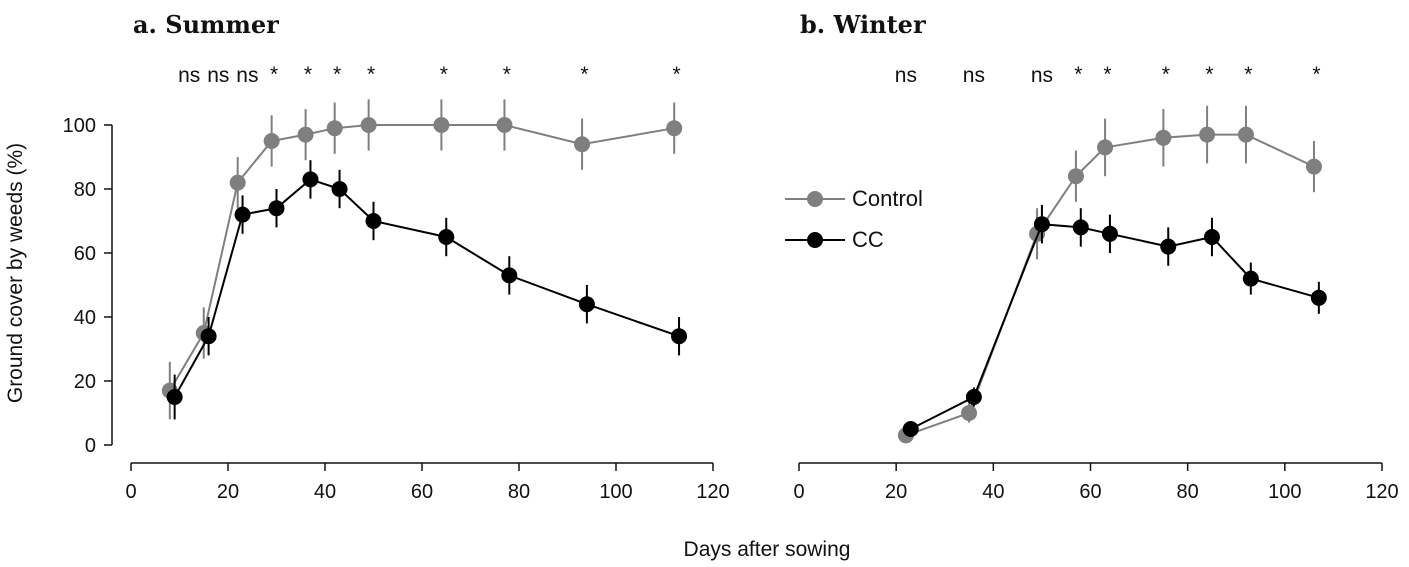 The image size is (1409, 567). Describe the element at coordinates (863, 24) in the screenshot. I see `winter-panel-title: b. Winter` at that location.